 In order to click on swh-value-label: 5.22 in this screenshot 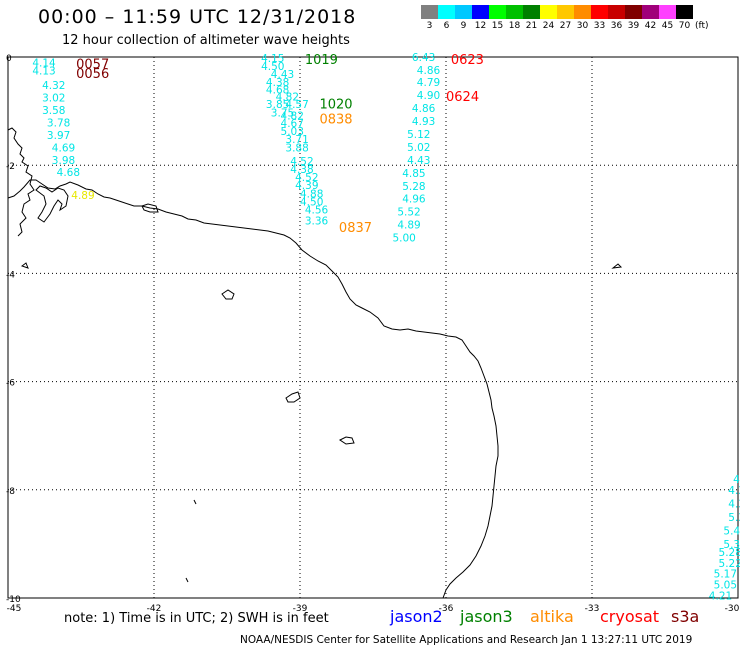, I will do `click(729, 564)`.